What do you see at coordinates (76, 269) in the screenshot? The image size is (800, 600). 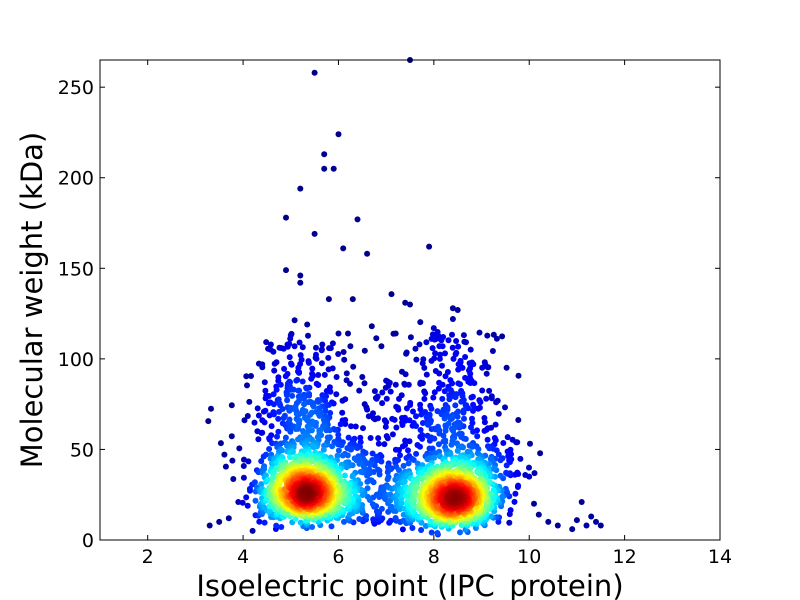 I see `y-tick-label: 150` at bounding box center [76, 269].